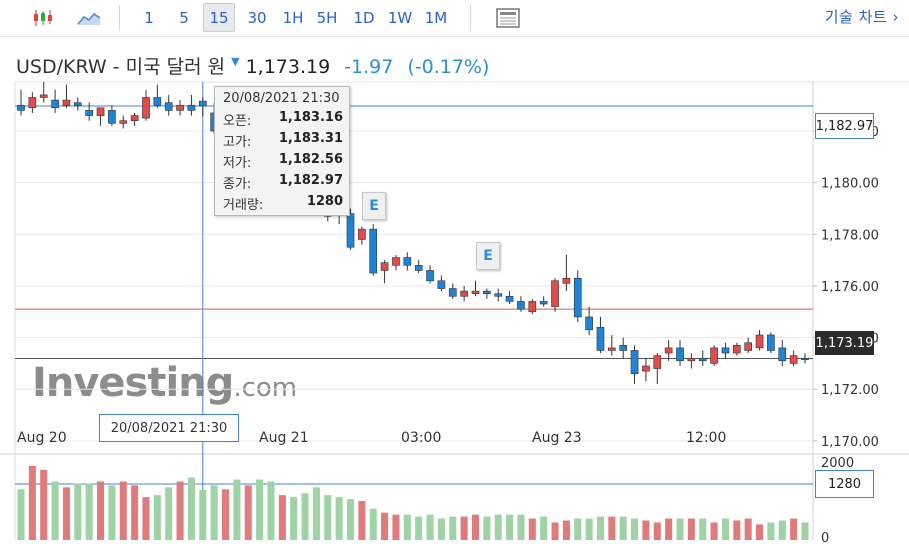 The image size is (909, 544). I want to click on x-tick-label: 12:00, so click(706, 438).